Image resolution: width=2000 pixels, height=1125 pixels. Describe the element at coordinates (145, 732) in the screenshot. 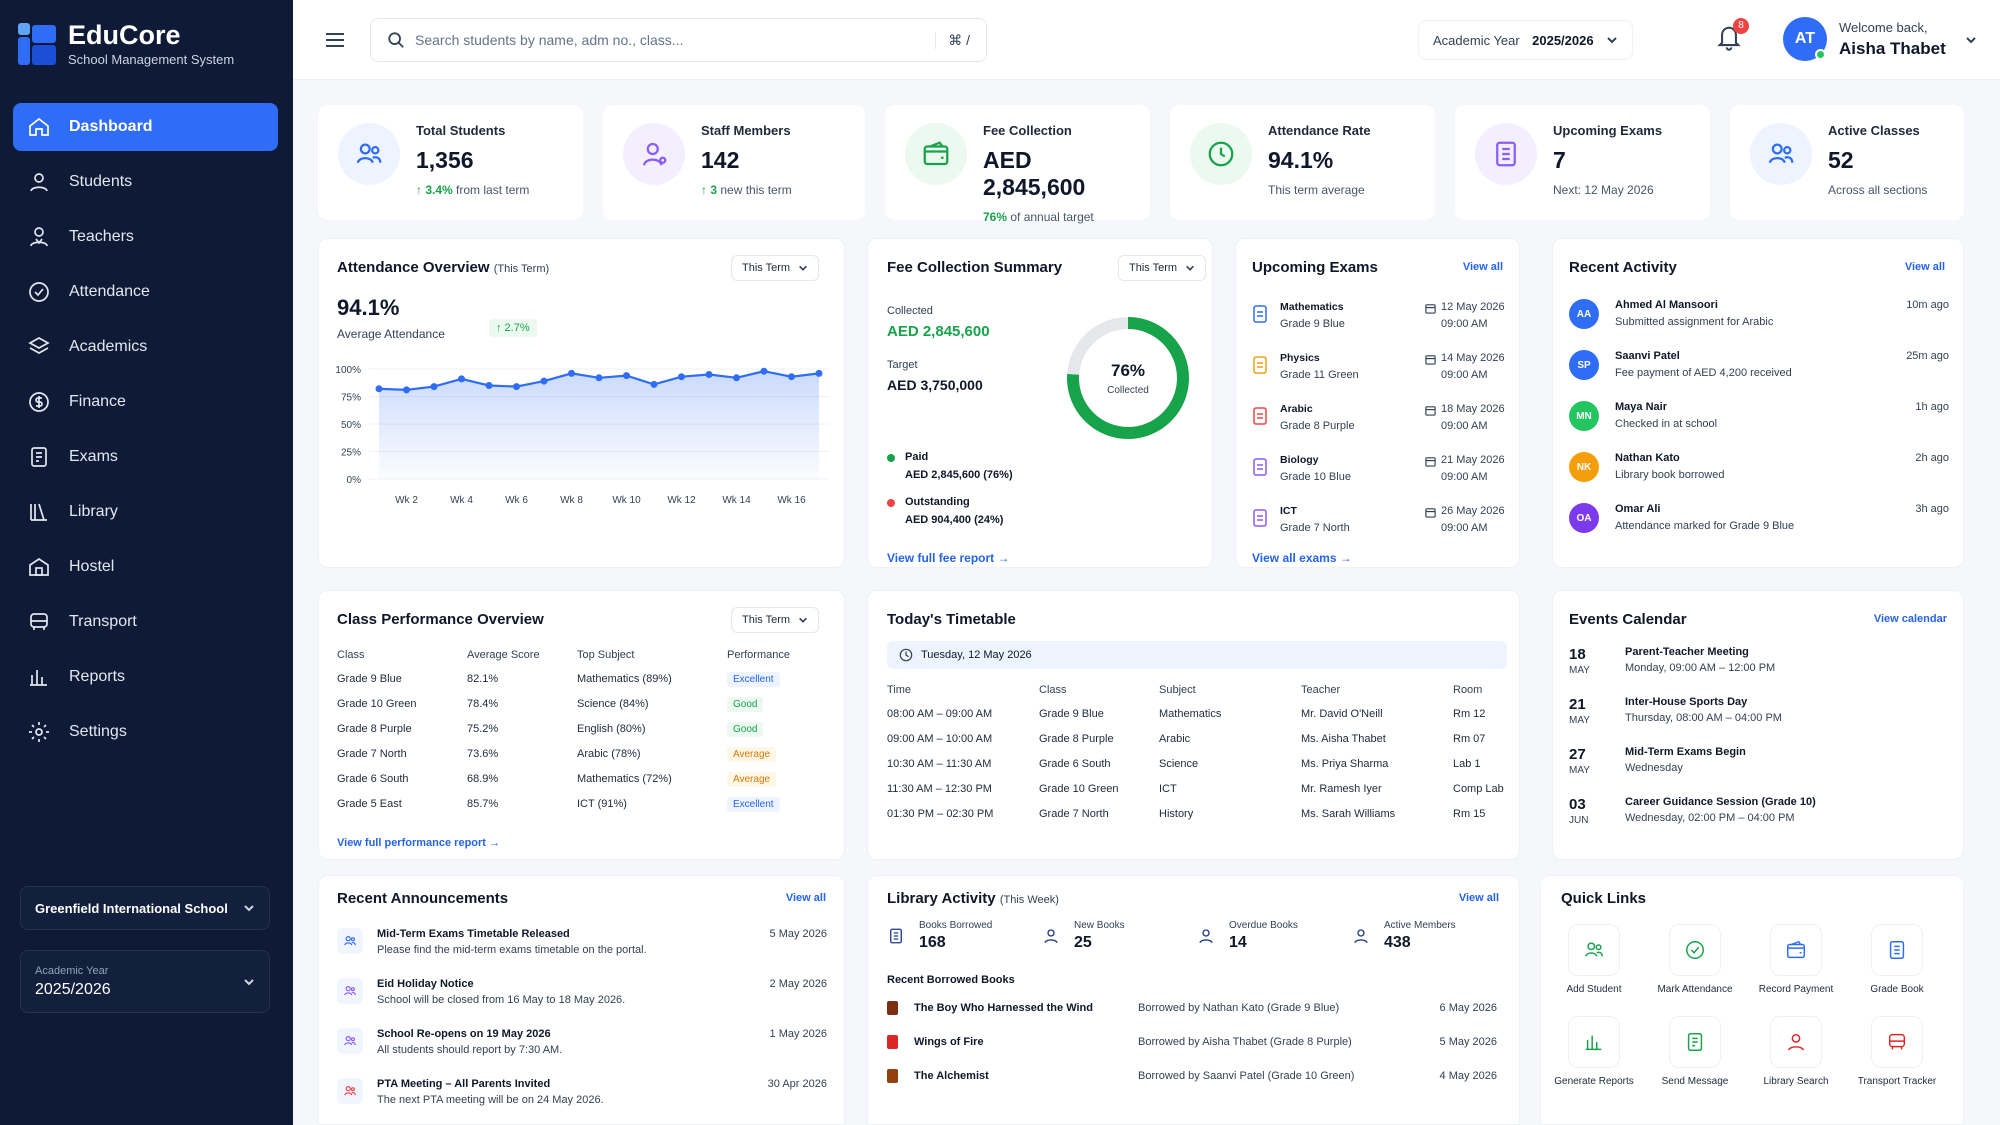

I see `sidebar-item-settings: Settings` at that location.